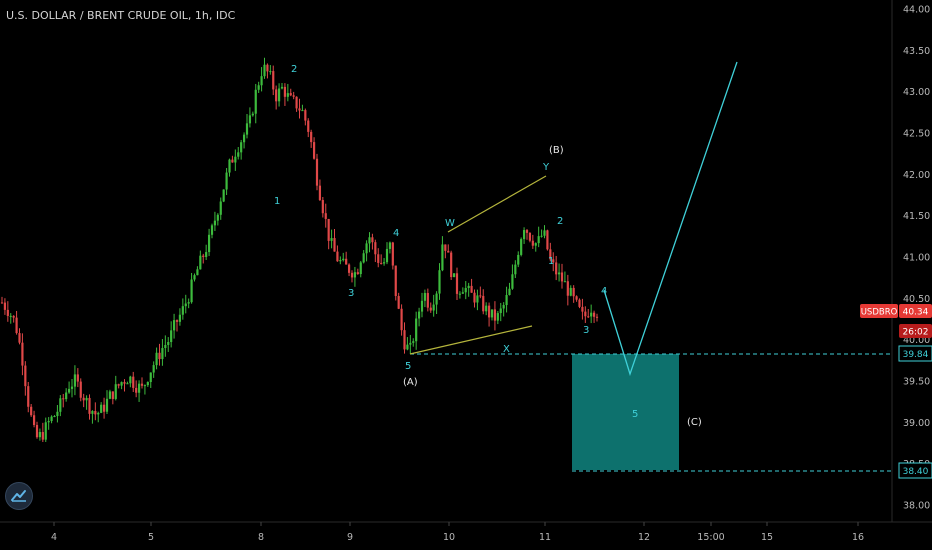 The image size is (932, 550). What do you see at coordinates (350, 537) in the screenshot?
I see `time-tick-label: 9` at bounding box center [350, 537].